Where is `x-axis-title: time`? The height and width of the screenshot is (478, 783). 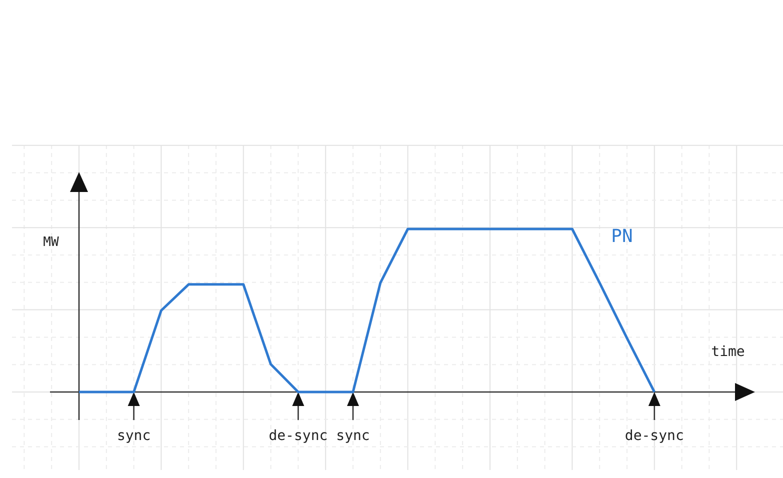 x-axis-title: time is located at coordinates (728, 352).